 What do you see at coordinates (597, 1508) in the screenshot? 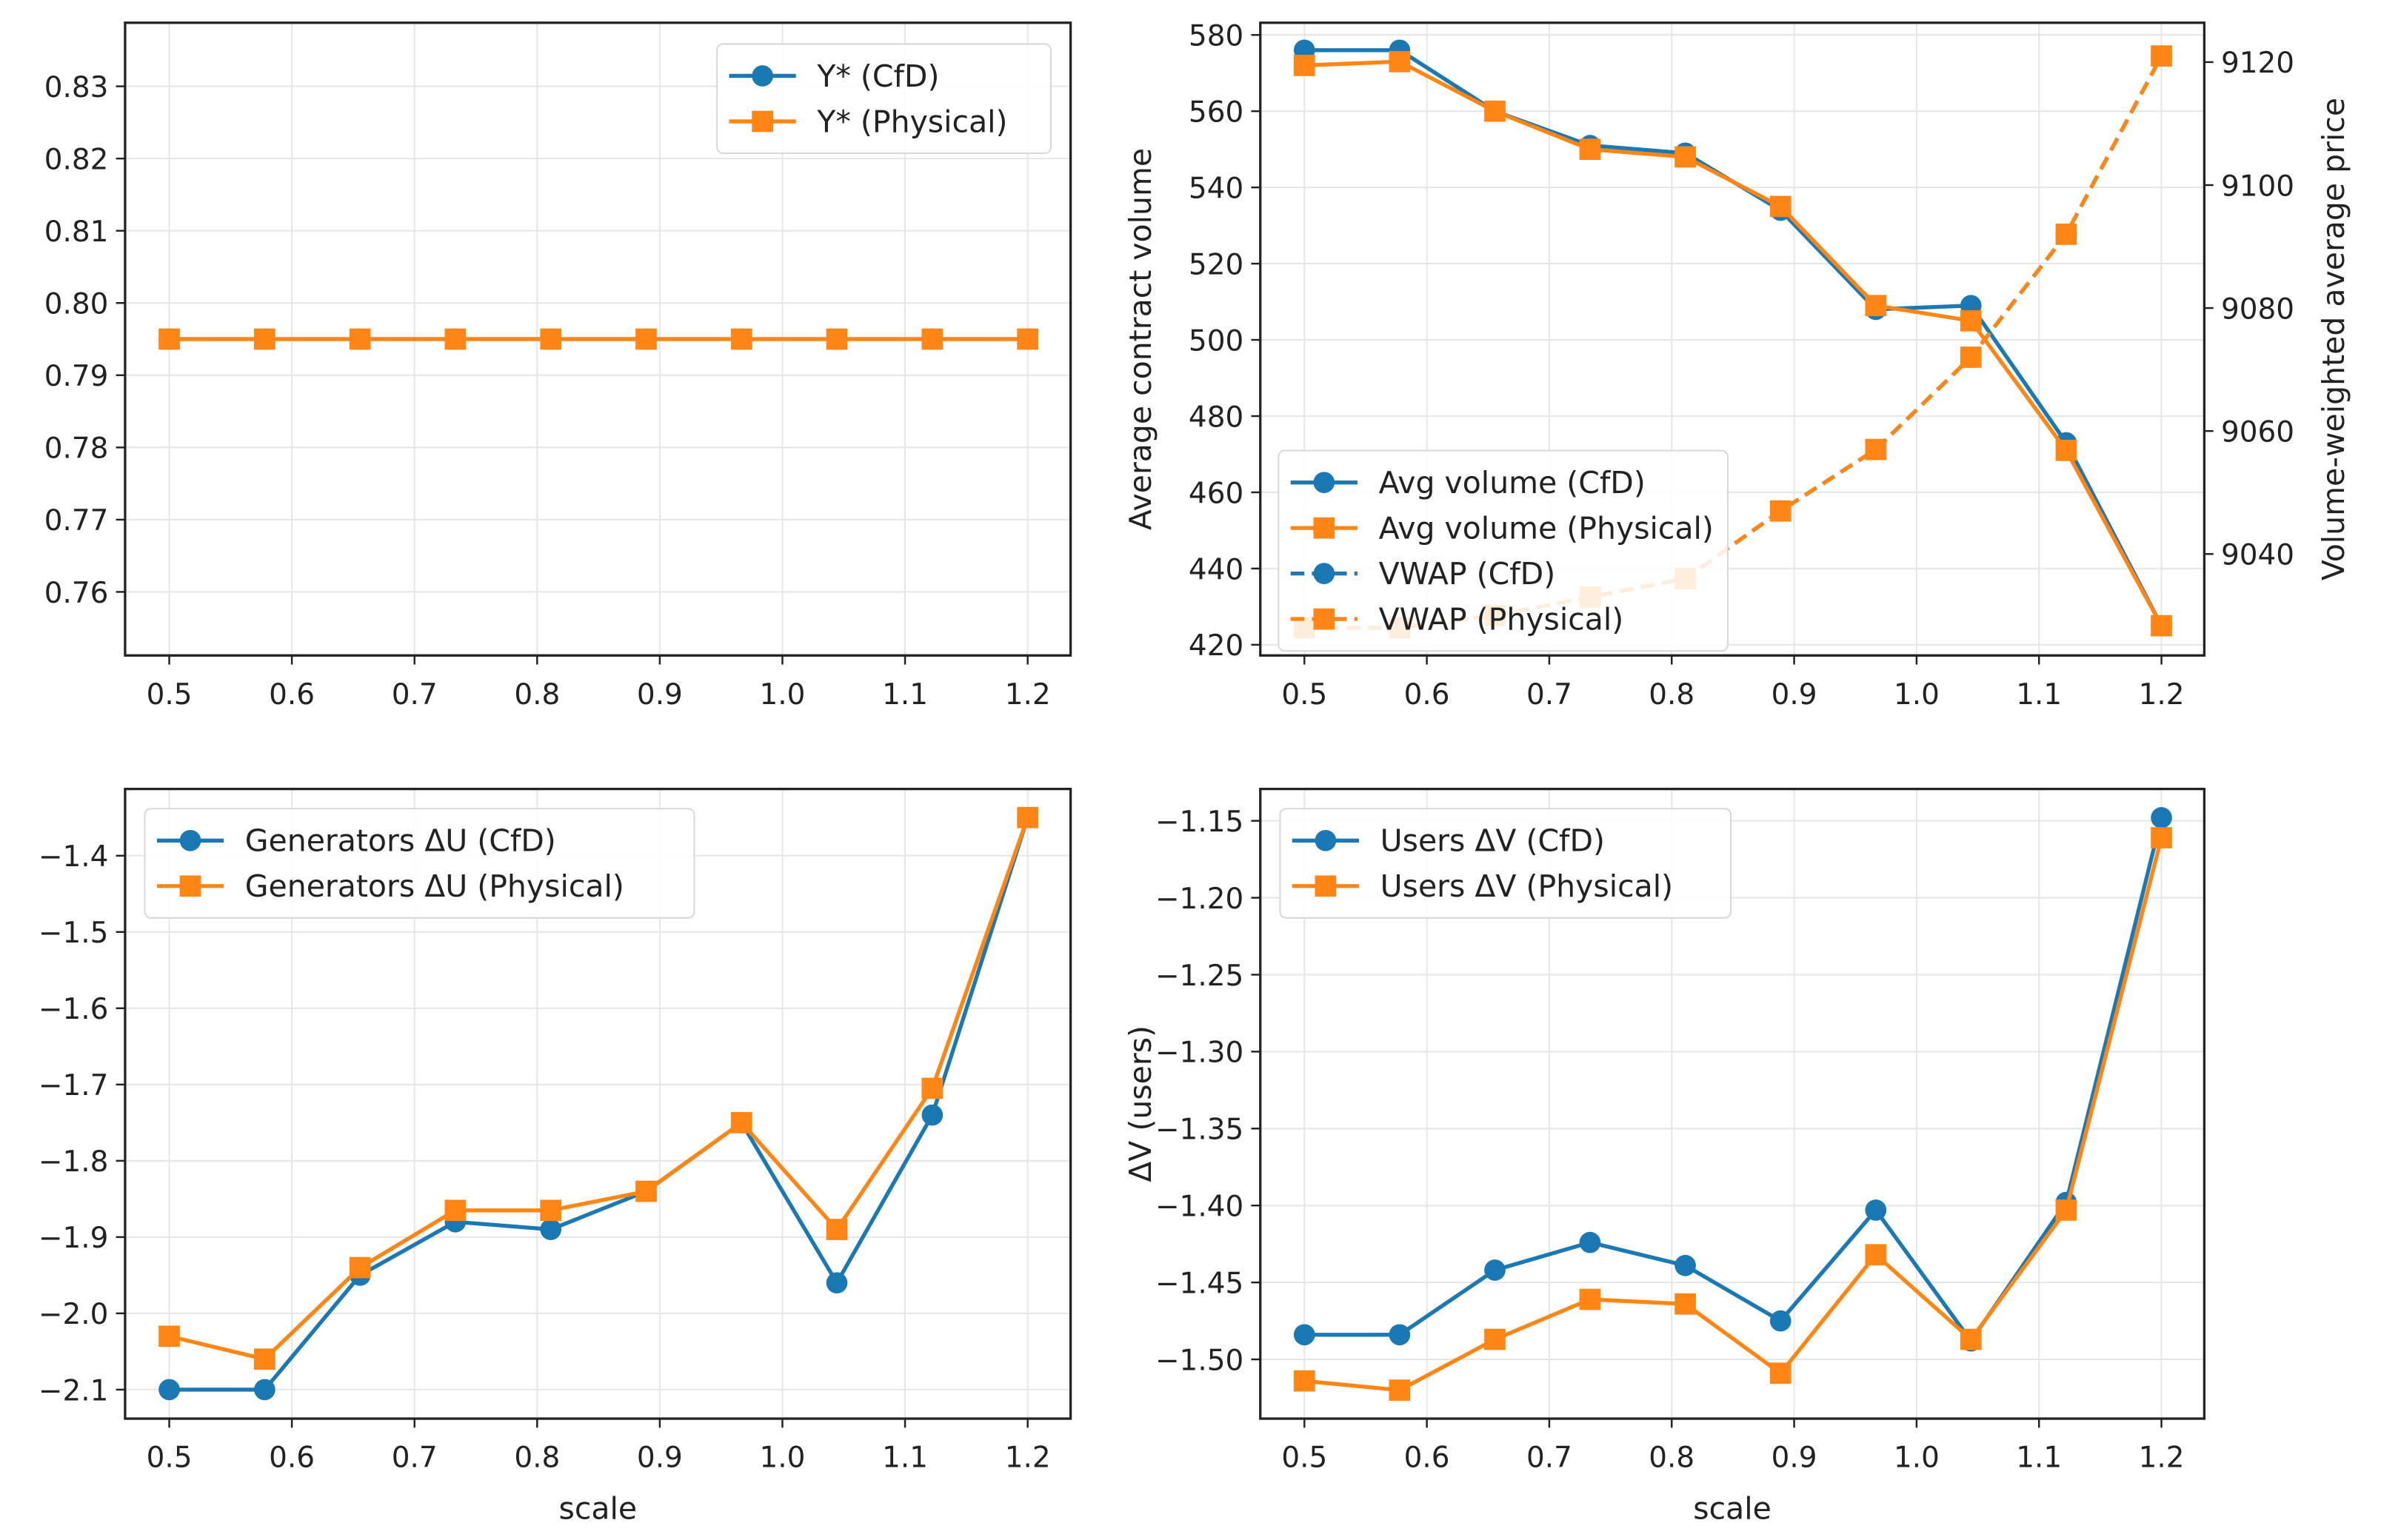
I see `x-axis-label: scale` at bounding box center [597, 1508].